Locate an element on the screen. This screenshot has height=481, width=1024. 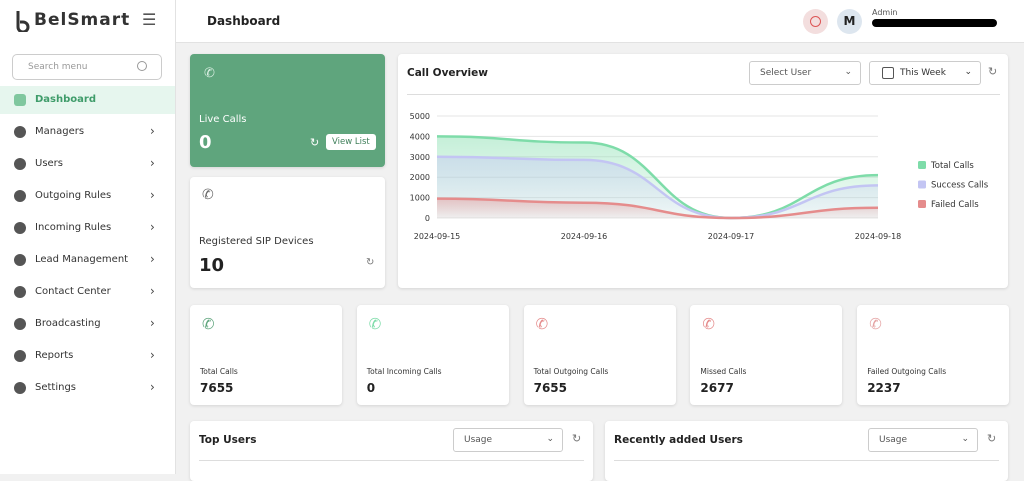
menu-item: Outgoing Rules › is located at coordinates (87, 196).